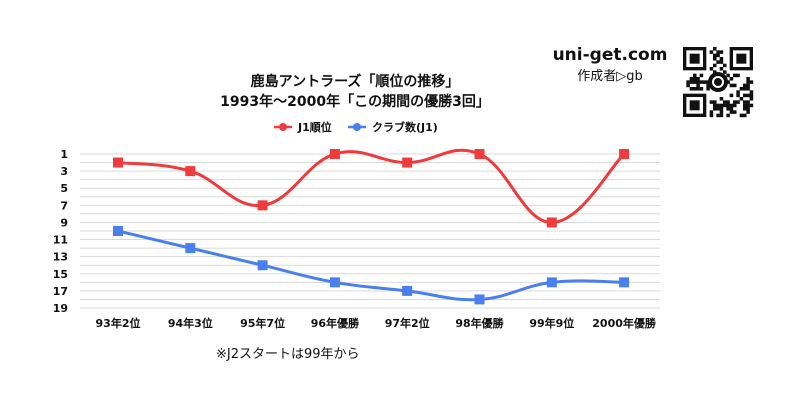 The width and height of the screenshot is (800, 400). I want to click on qr-logo, so click(718, 82).